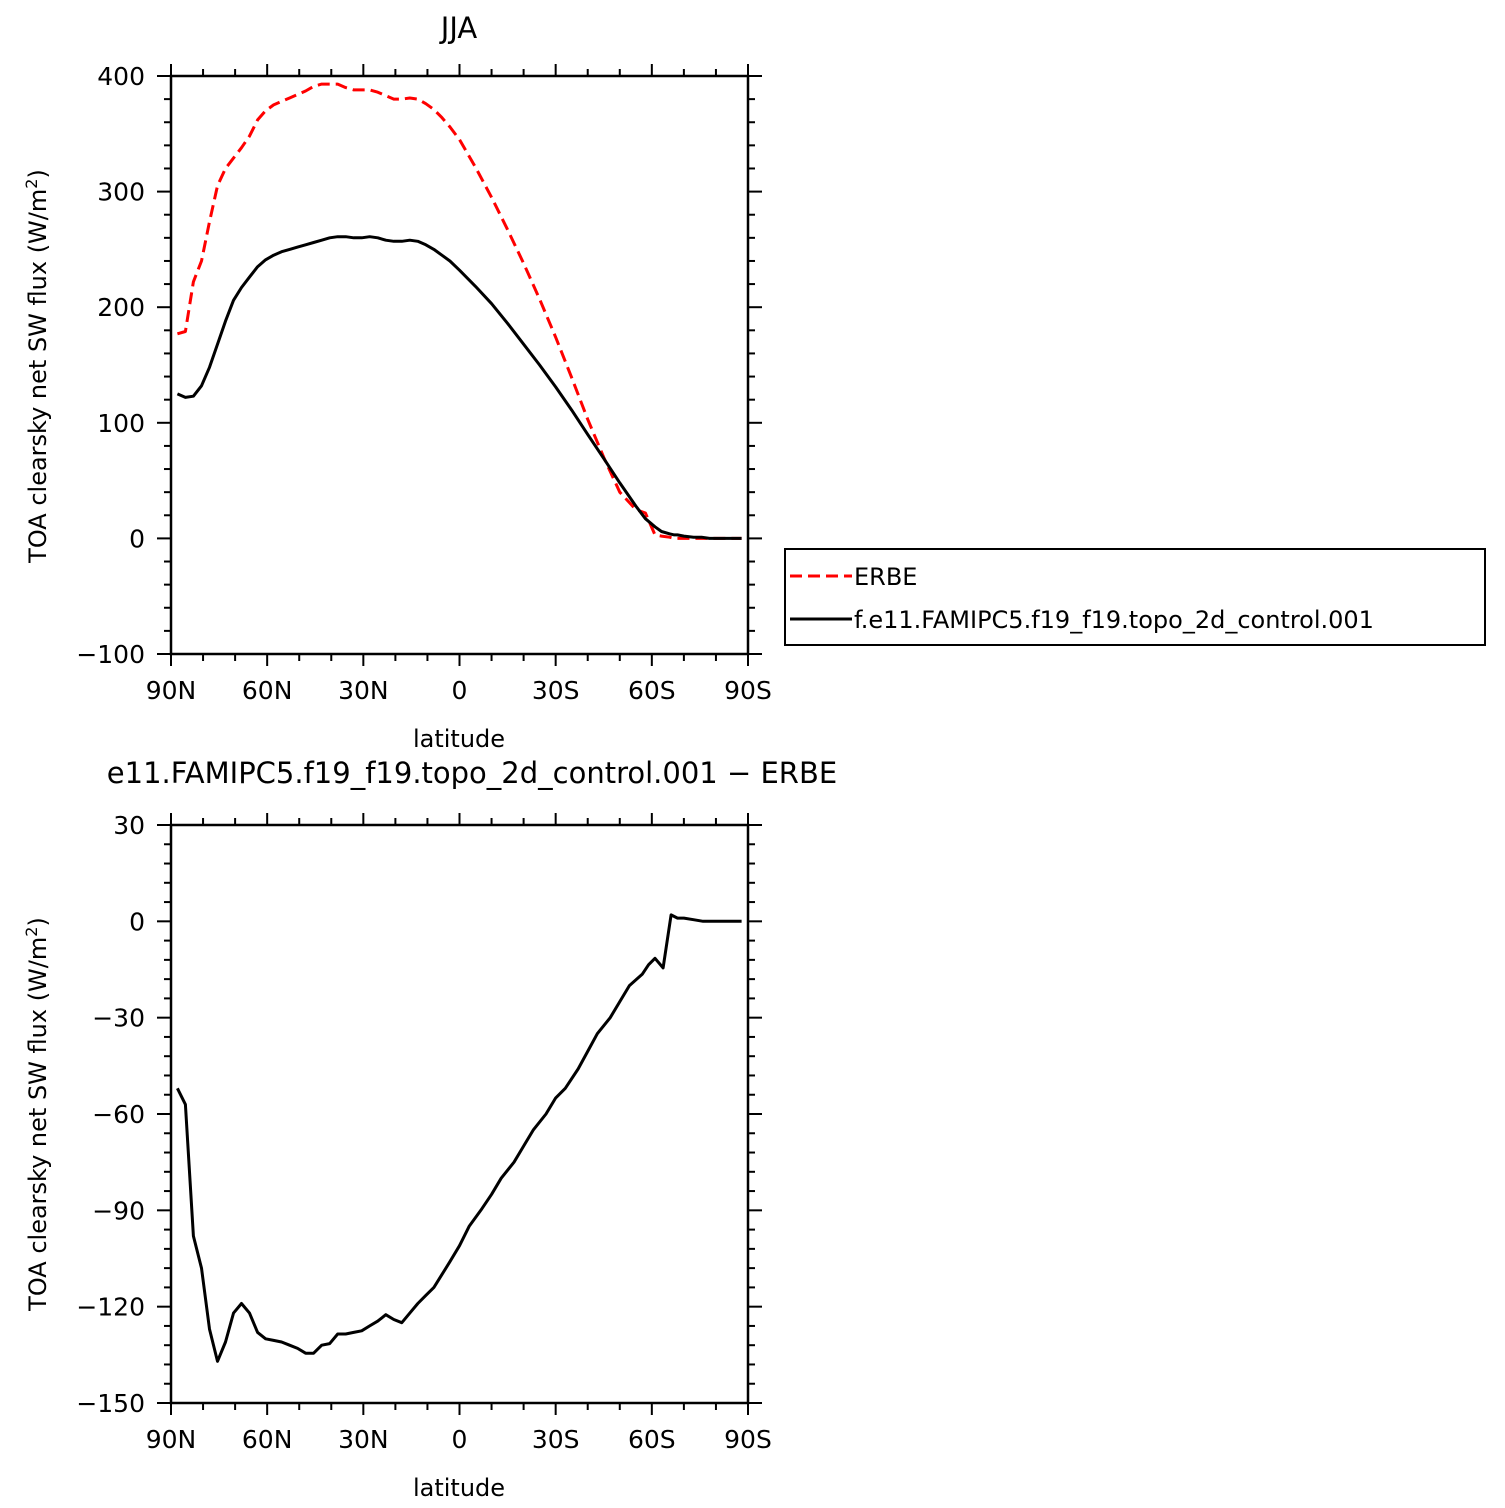  Describe the element at coordinates (458, 28) in the screenshot. I see `top-chart-title: JJA` at that location.